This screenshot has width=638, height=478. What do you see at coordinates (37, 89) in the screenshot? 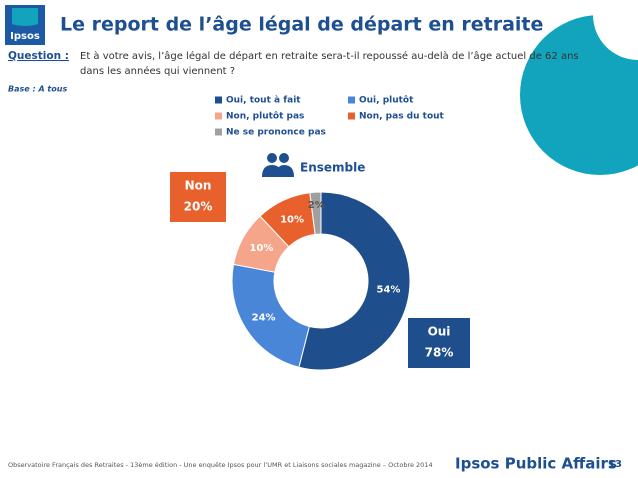
I see `base-text: Base : A tous` at bounding box center [37, 89].